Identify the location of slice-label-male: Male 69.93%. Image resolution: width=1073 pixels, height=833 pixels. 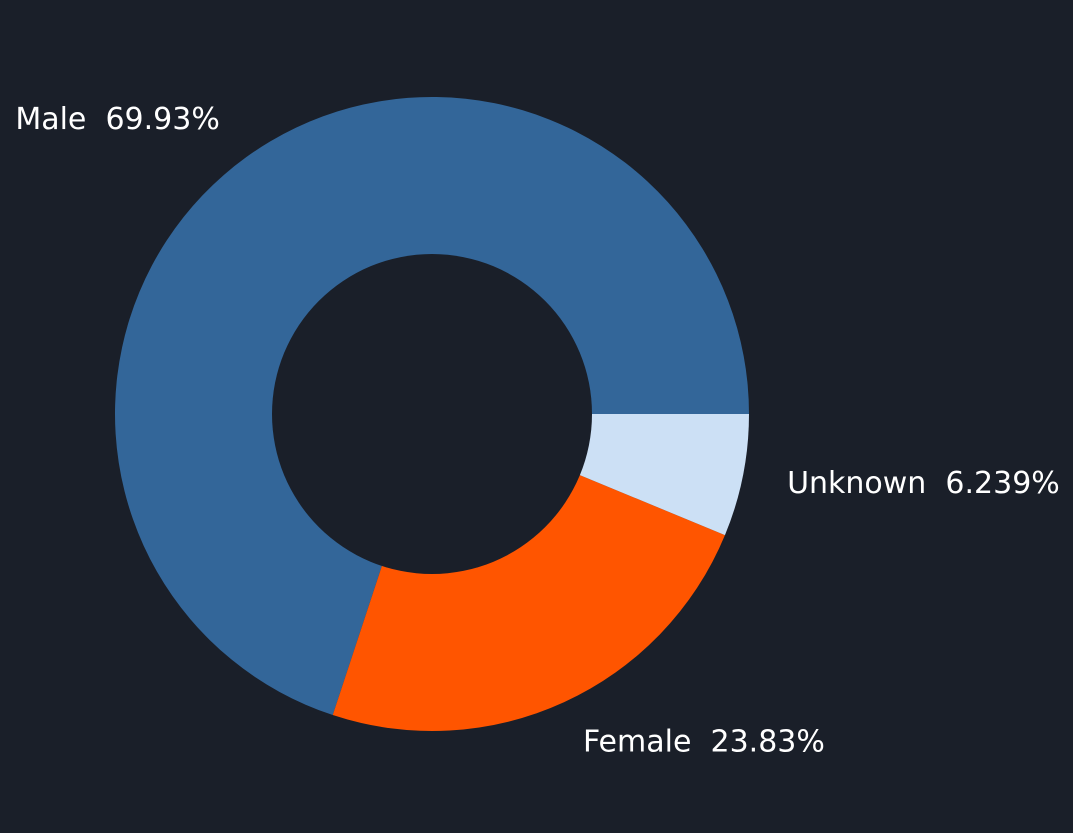
(117, 119).